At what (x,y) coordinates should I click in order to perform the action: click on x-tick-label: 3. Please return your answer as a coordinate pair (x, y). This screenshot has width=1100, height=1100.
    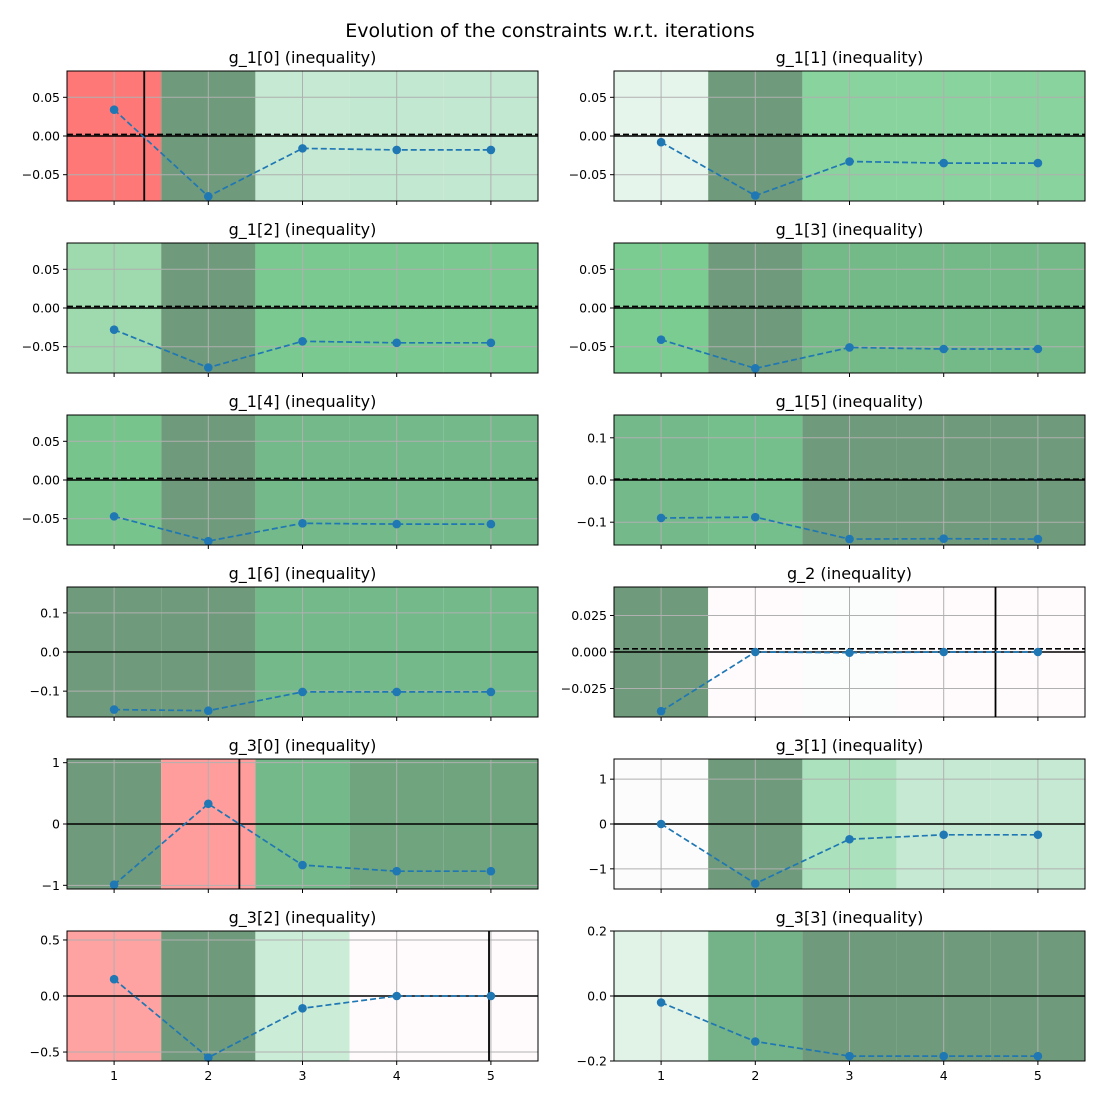
    Looking at the image, I should click on (850, 1075).